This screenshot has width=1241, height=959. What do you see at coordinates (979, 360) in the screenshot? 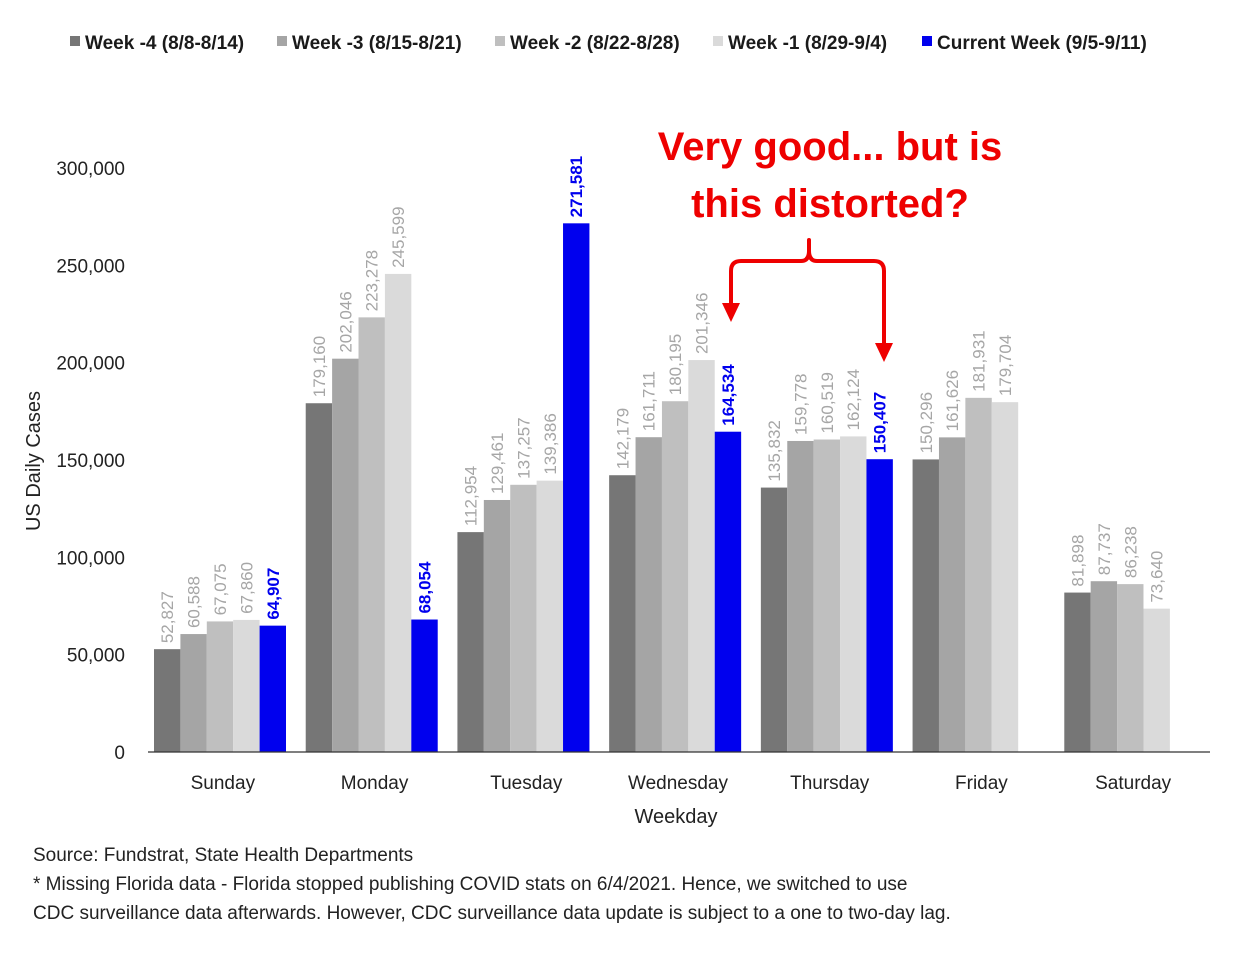
I see `data-label-friday-series-3: 181,931` at bounding box center [979, 360].